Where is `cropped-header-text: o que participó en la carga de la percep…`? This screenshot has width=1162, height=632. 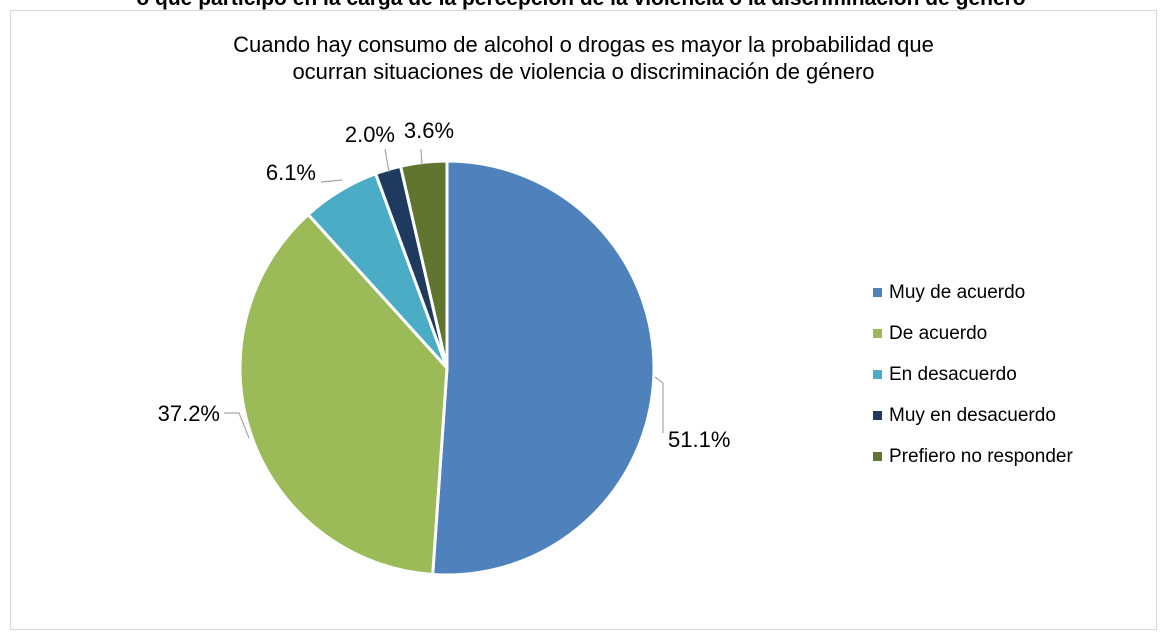
cropped-header-text: o que participó en la carga de la percep… is located at coordinates (581, 5).